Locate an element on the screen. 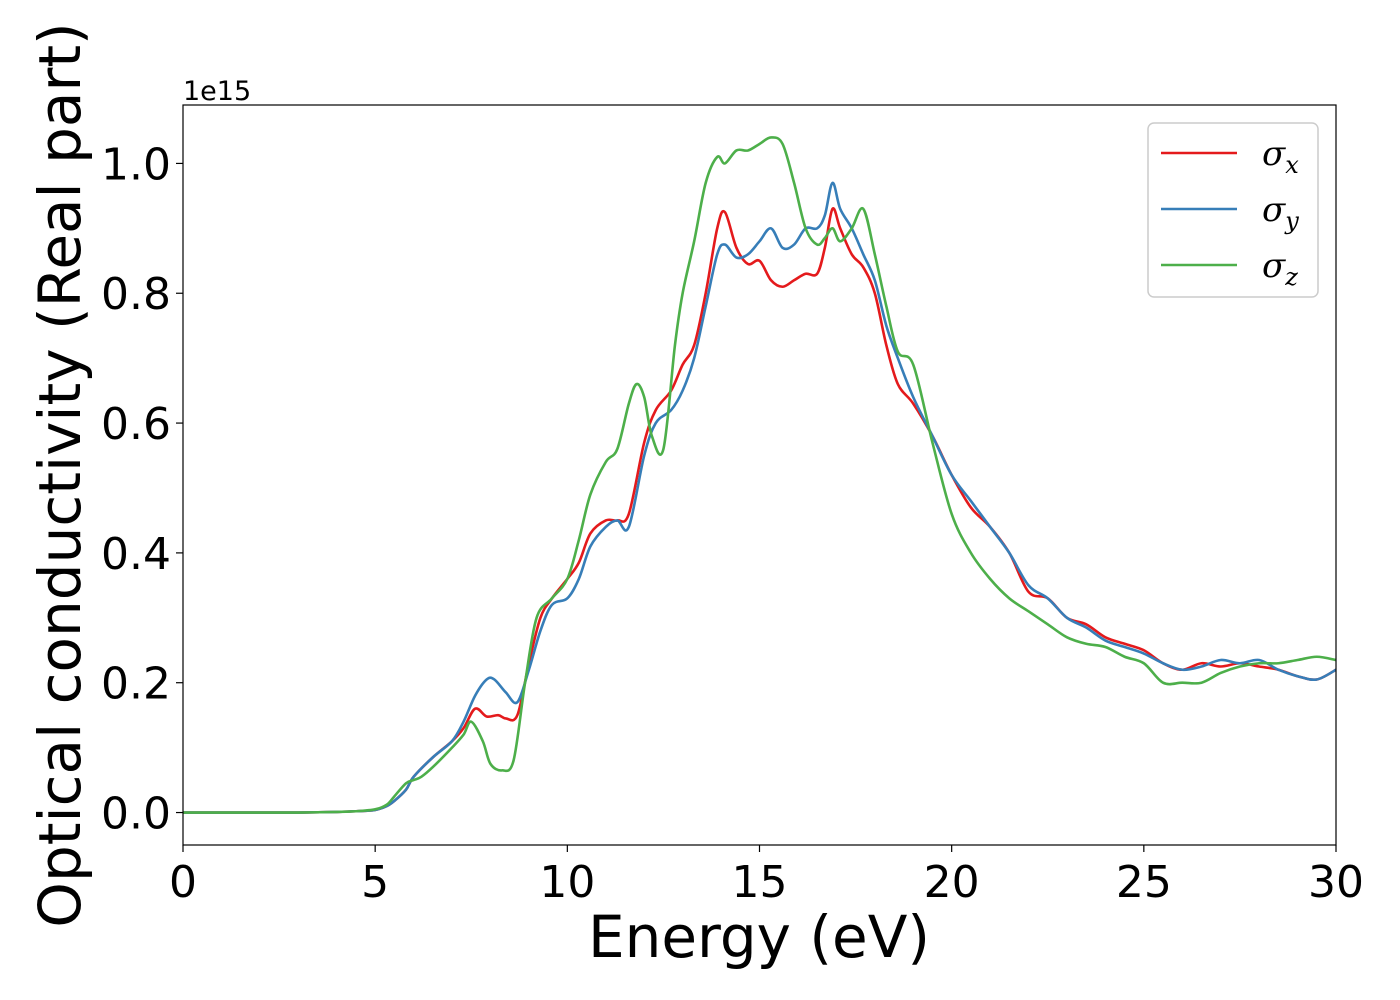 The height and width of the screenshot is (1000, 1400). x-axis: 0 5 10 15 20 25 30 is located at coordinates (766, 876).